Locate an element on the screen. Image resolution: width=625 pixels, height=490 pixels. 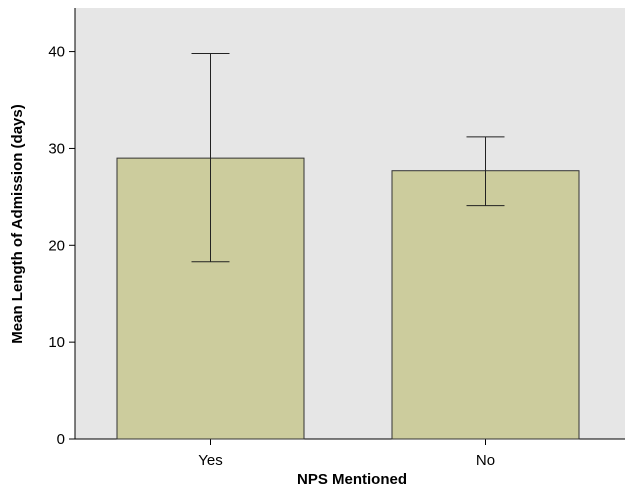
y-tick-label: 40 is located at coordinates (56, 52).